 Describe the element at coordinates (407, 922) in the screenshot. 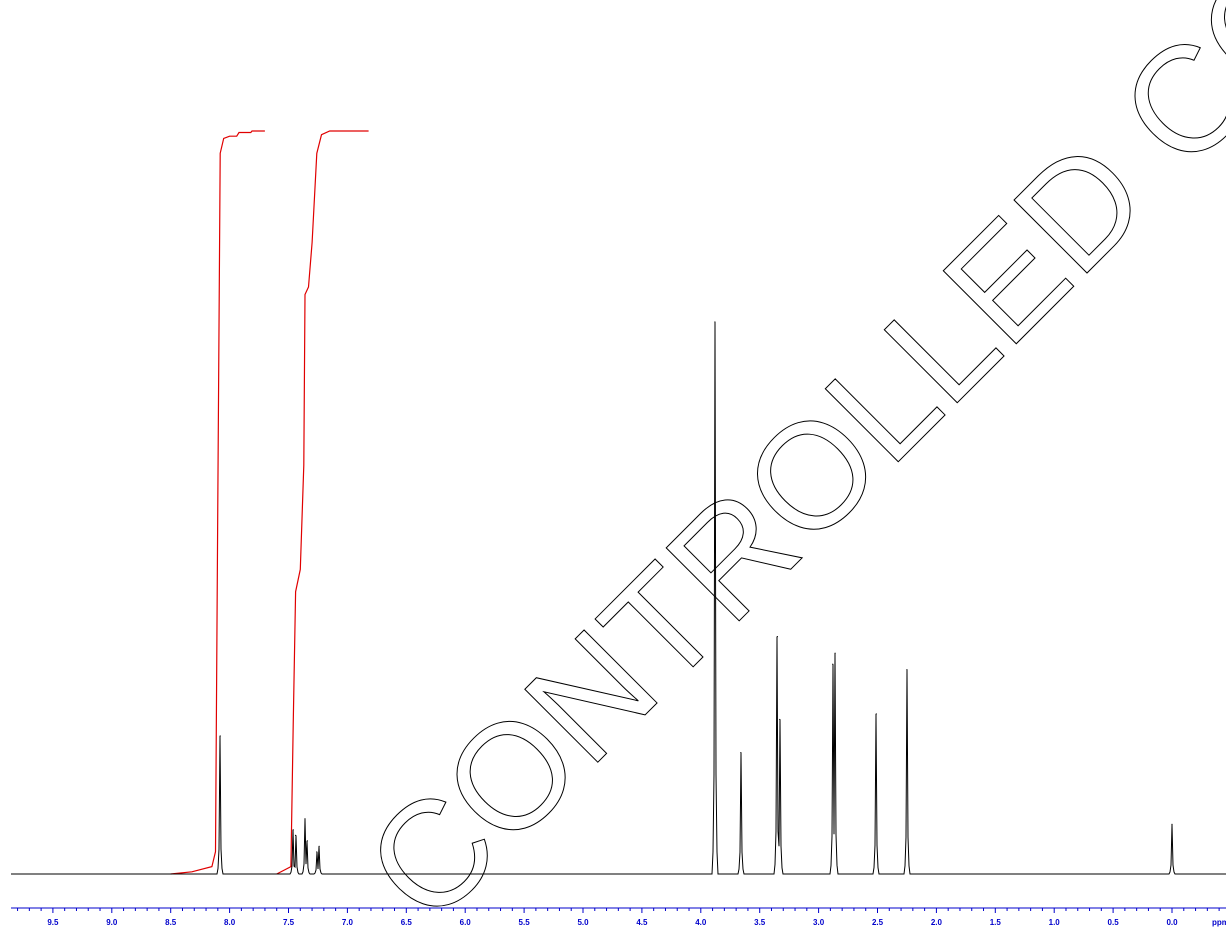

I see `x-tick-label: 6.5` at that location.